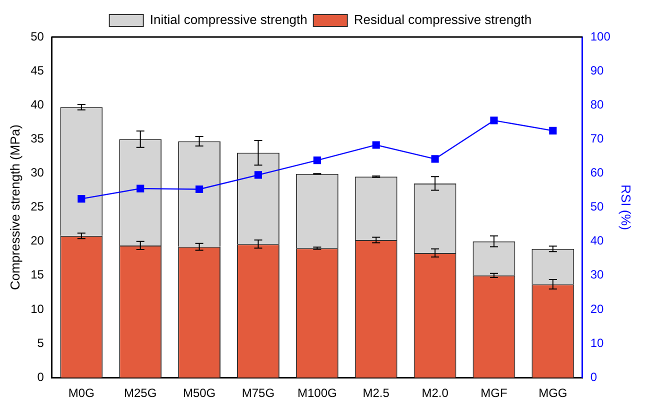 This screenshot has width=645, height=406. What do you see at coordinates (37, 104) in the screenshot?
I see `y-tick-label: 40` at bounding box center [37, 104].